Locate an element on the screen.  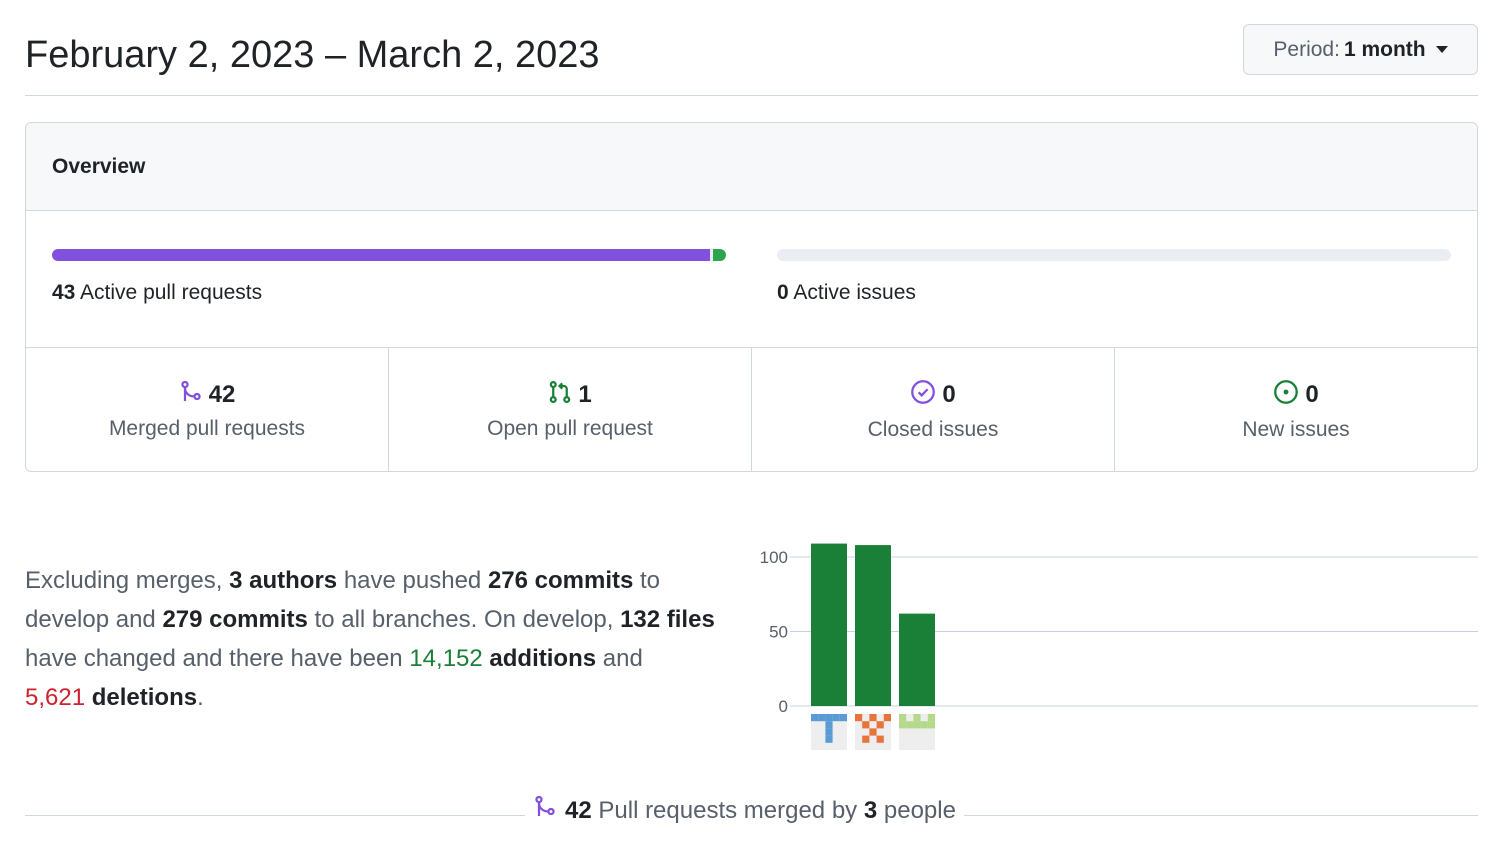
active-pull-requests-link: 43 Active pull requests is located at coordinates (157, 293).